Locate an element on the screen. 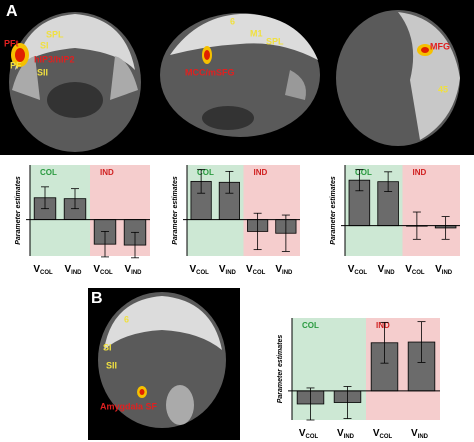 The height and width of the screenshot is (442, 474). panel-label: B is located at coordinates (97, 298).